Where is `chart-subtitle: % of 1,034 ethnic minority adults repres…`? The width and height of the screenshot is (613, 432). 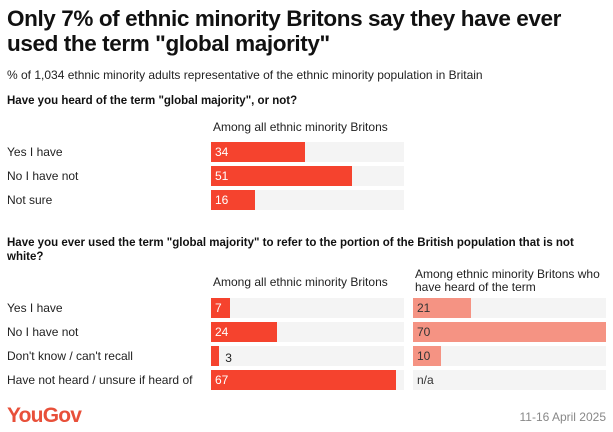 chart-subtitle: % of 1,034 ethnic minority adults repres… is located at coordinates (245, 75).